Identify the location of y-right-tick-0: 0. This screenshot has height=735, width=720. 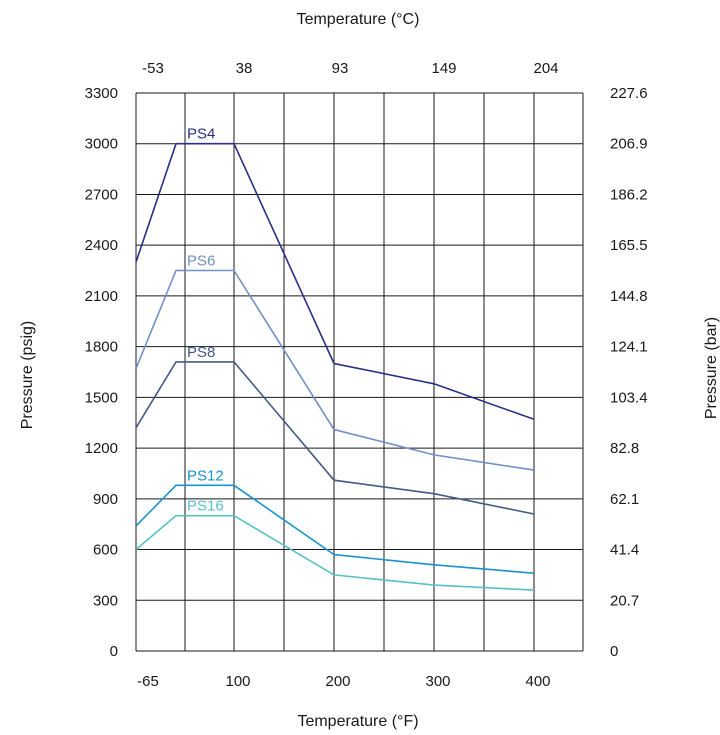
(614, 651).